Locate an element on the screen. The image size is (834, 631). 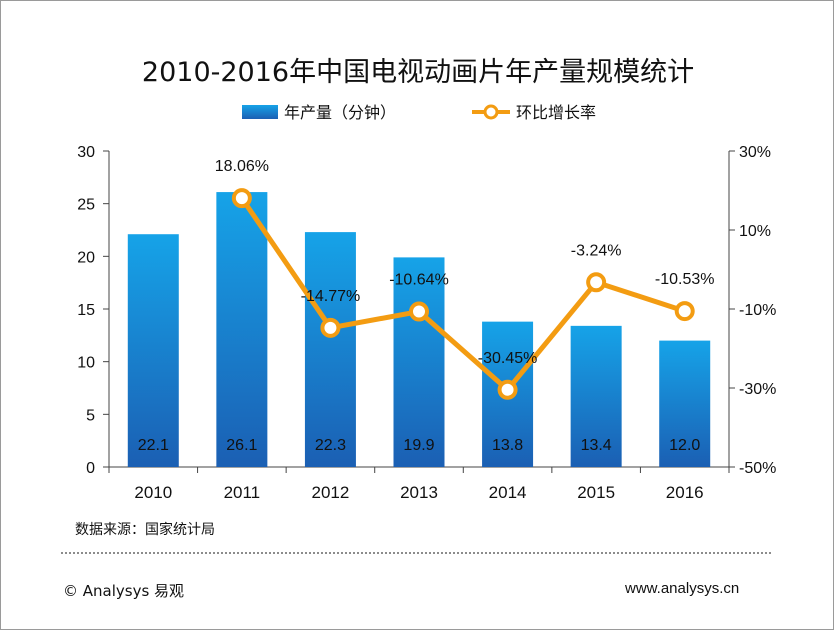
right-axis-tick-label: -10% is located at coordinates (757, 310).